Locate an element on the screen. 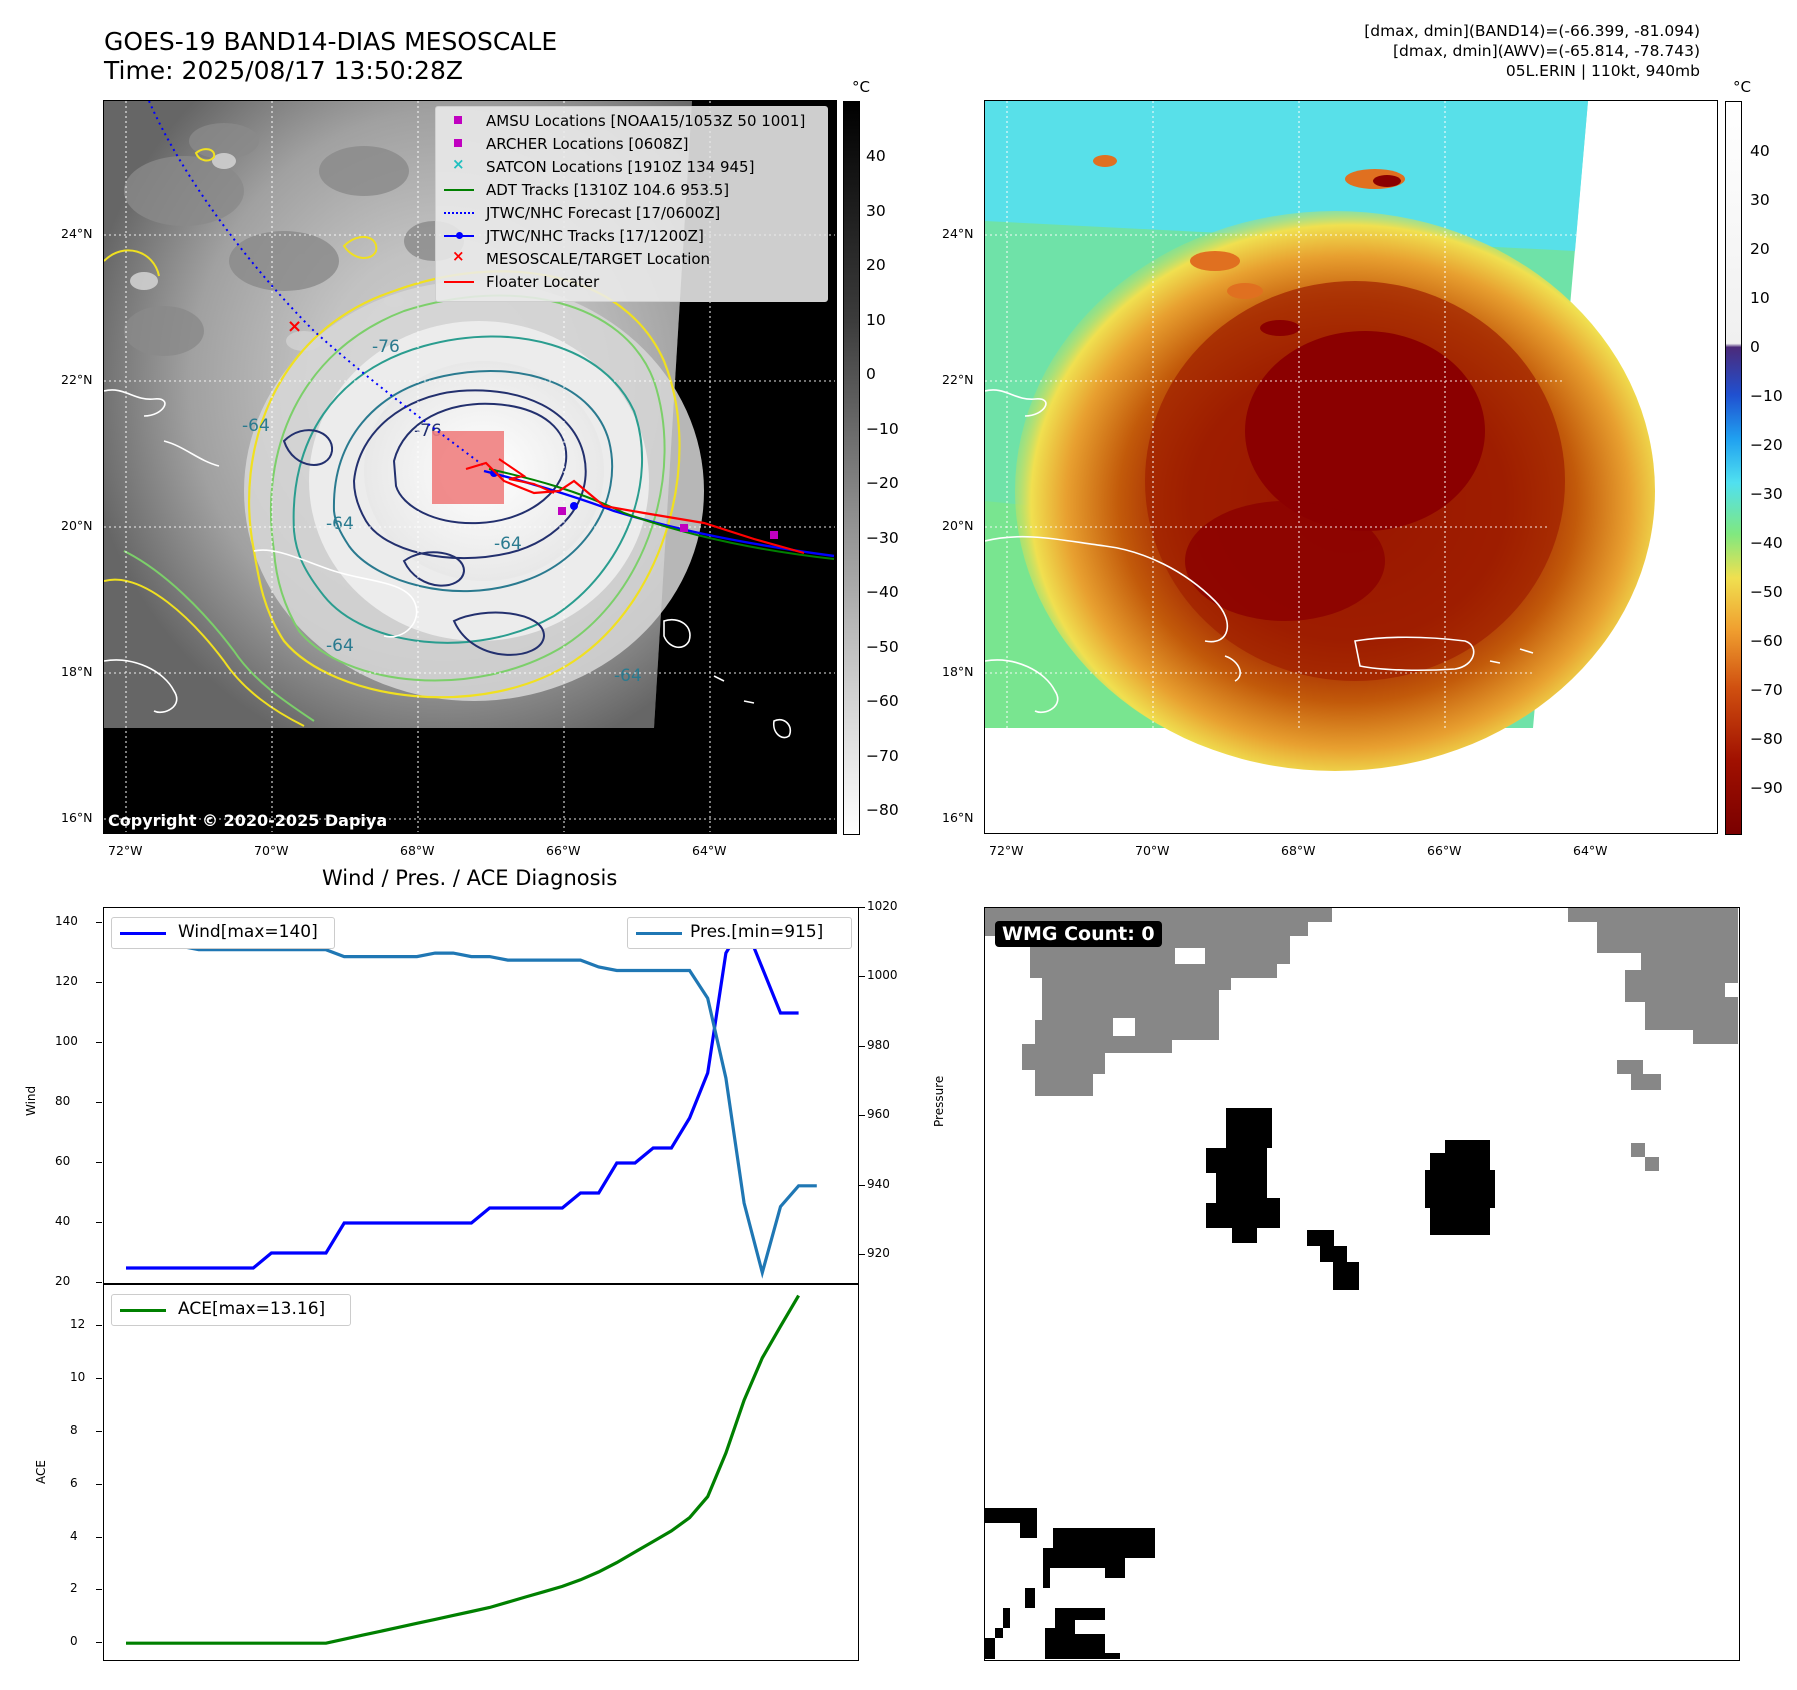 This screenshot has width=1797, height=1690. pressure-tick-label: 980 is located at coordinates (878, 1044).